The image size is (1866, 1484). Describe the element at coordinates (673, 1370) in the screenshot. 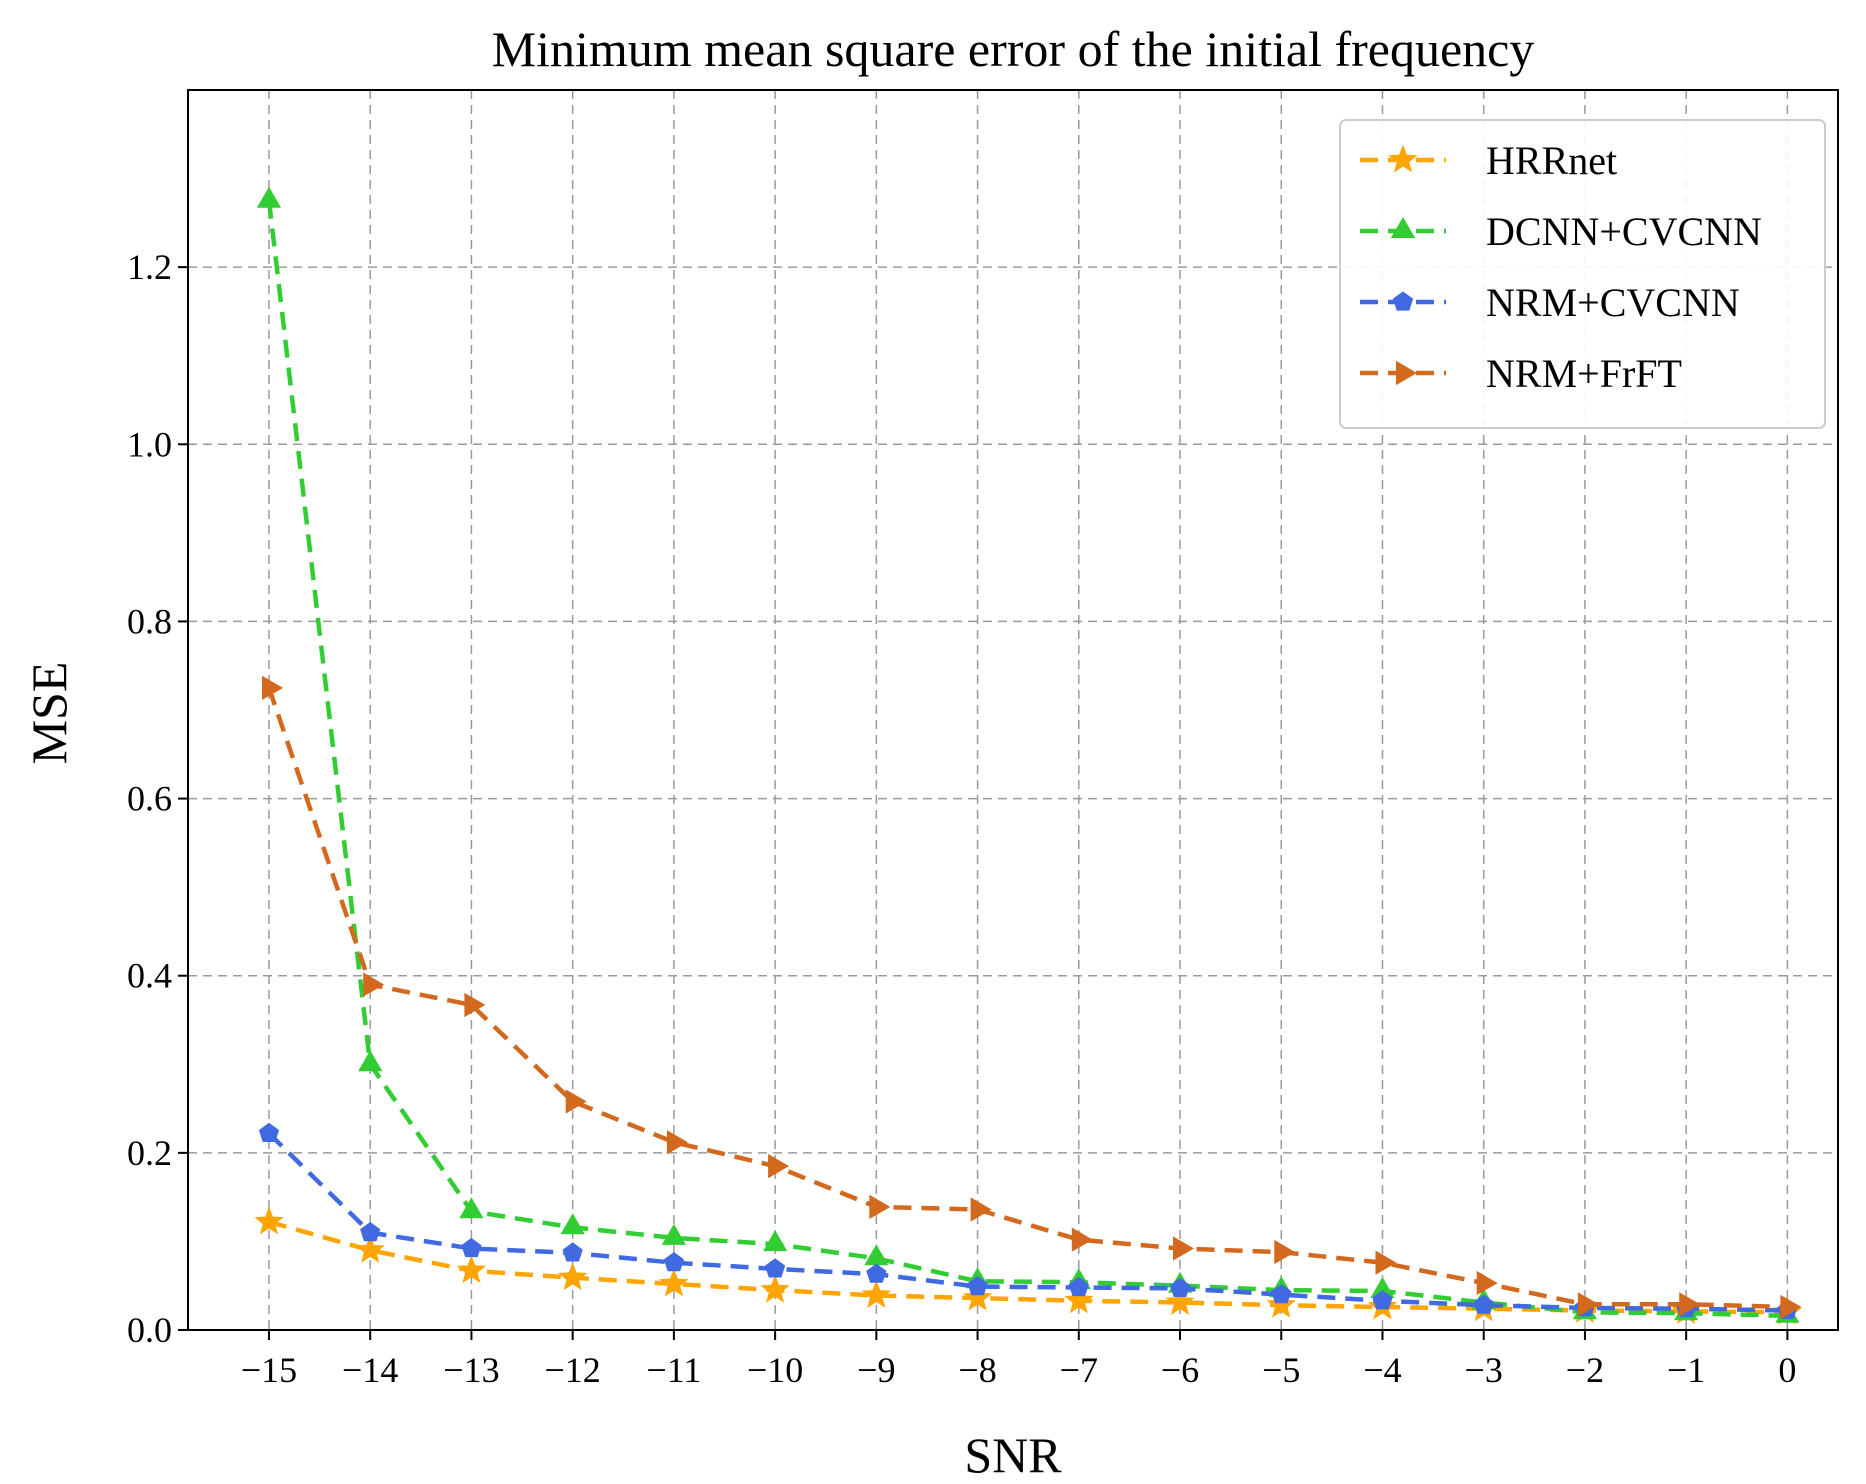

I see `x-tick-label: −11` at that location.